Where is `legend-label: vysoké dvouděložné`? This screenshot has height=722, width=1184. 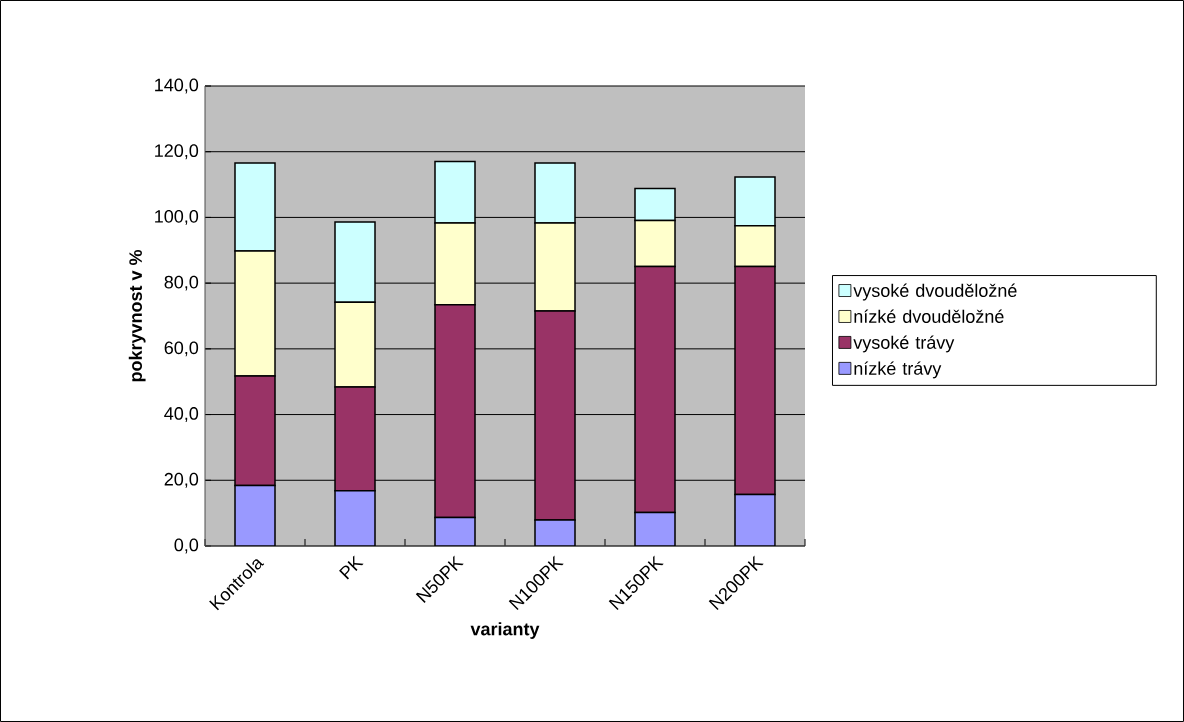
legend-label: vysoké dvouděložné is located at coordinates (935, 292).